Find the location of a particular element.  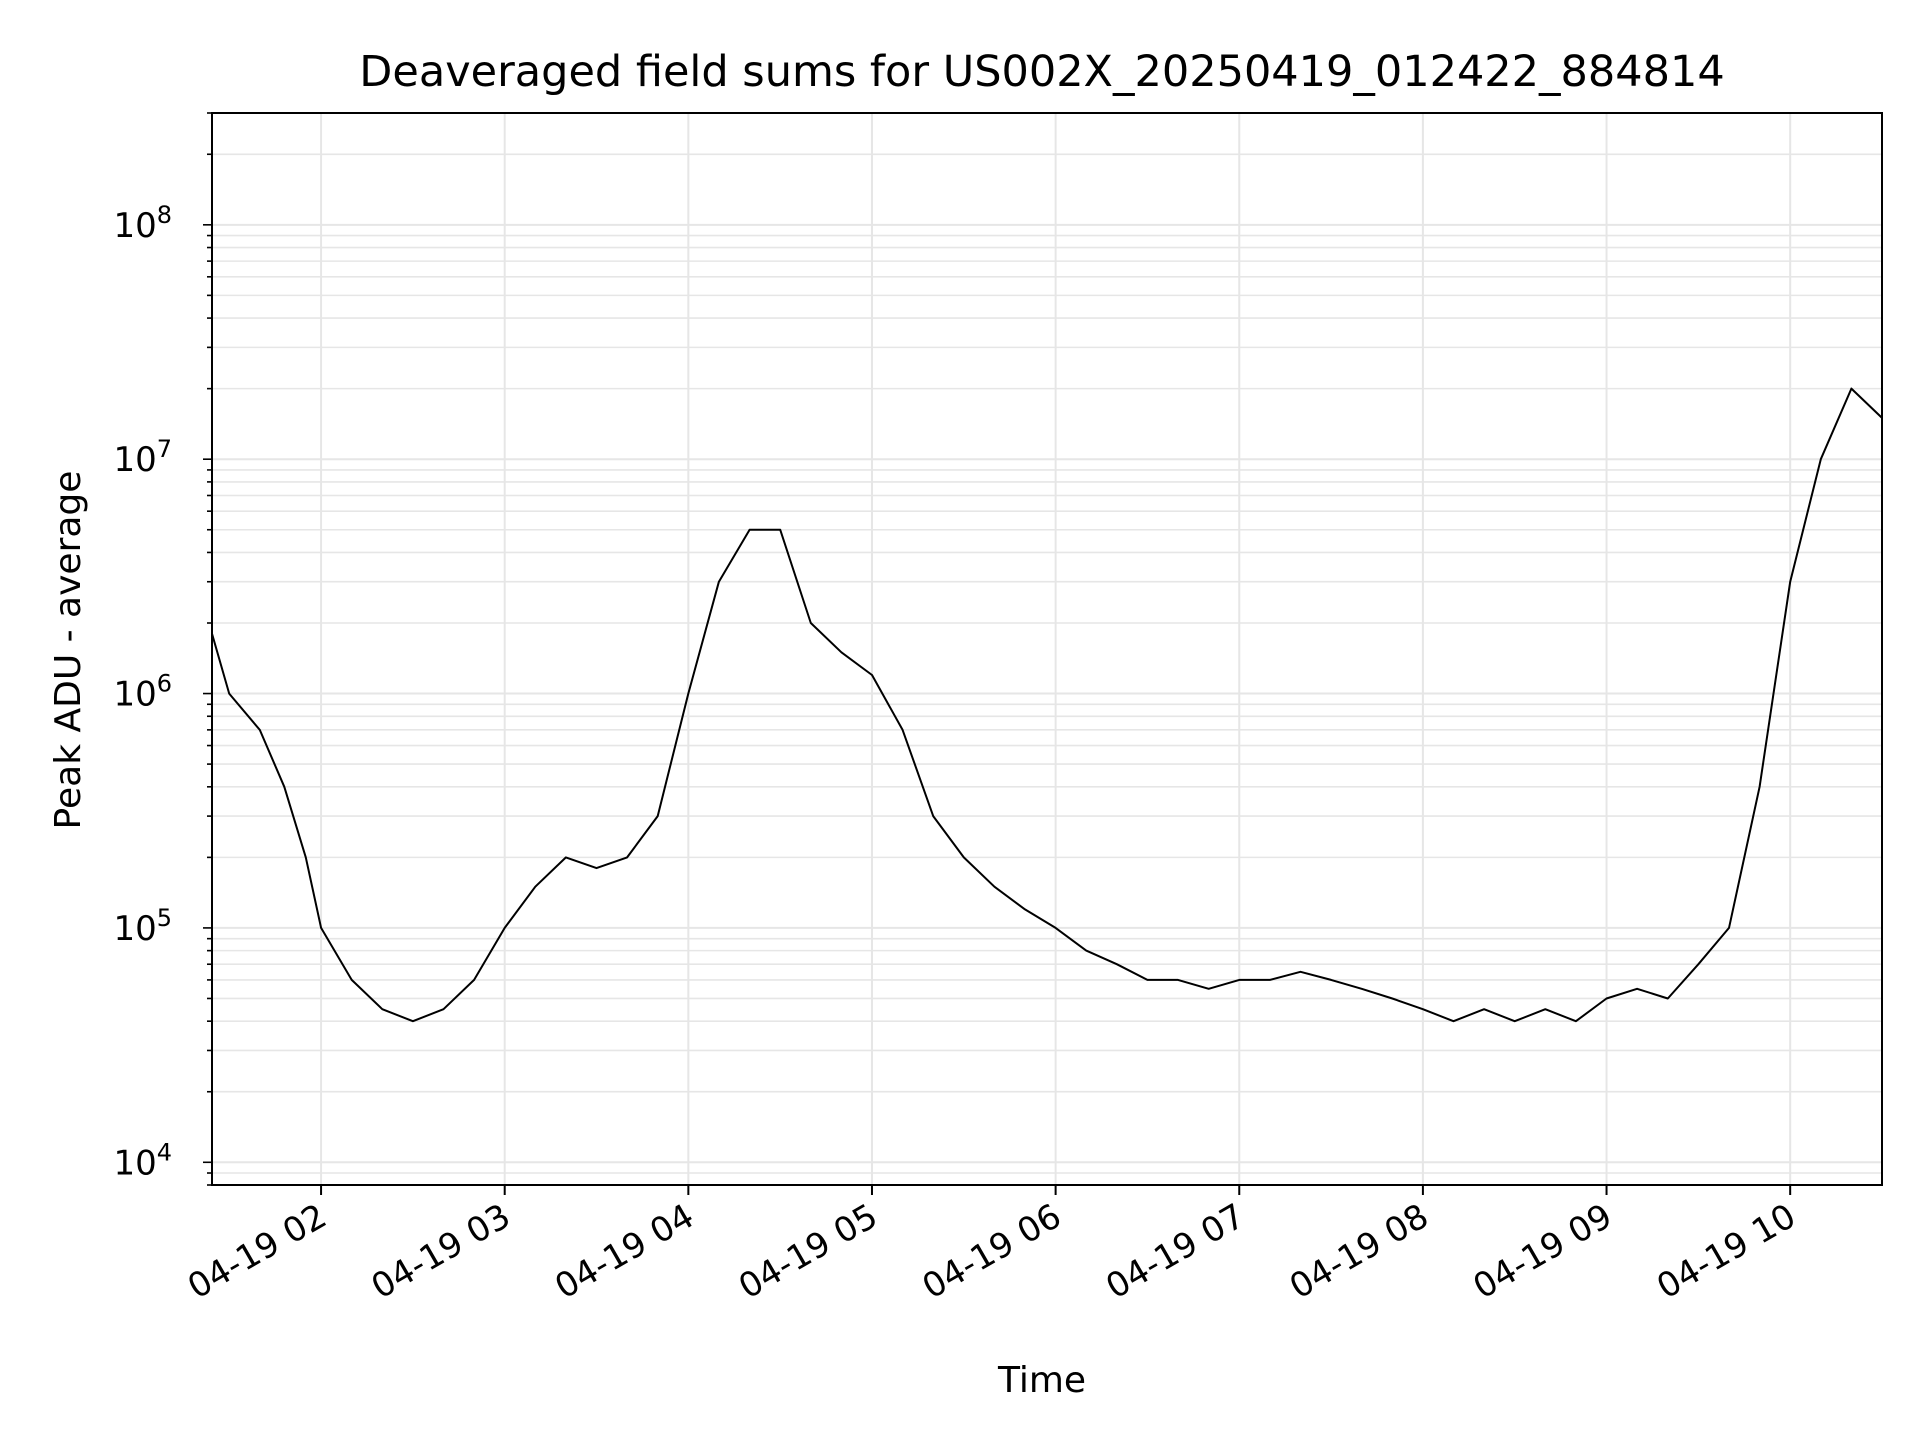

y-tick-label: 10⁶ is located at coordinates (142, 692).